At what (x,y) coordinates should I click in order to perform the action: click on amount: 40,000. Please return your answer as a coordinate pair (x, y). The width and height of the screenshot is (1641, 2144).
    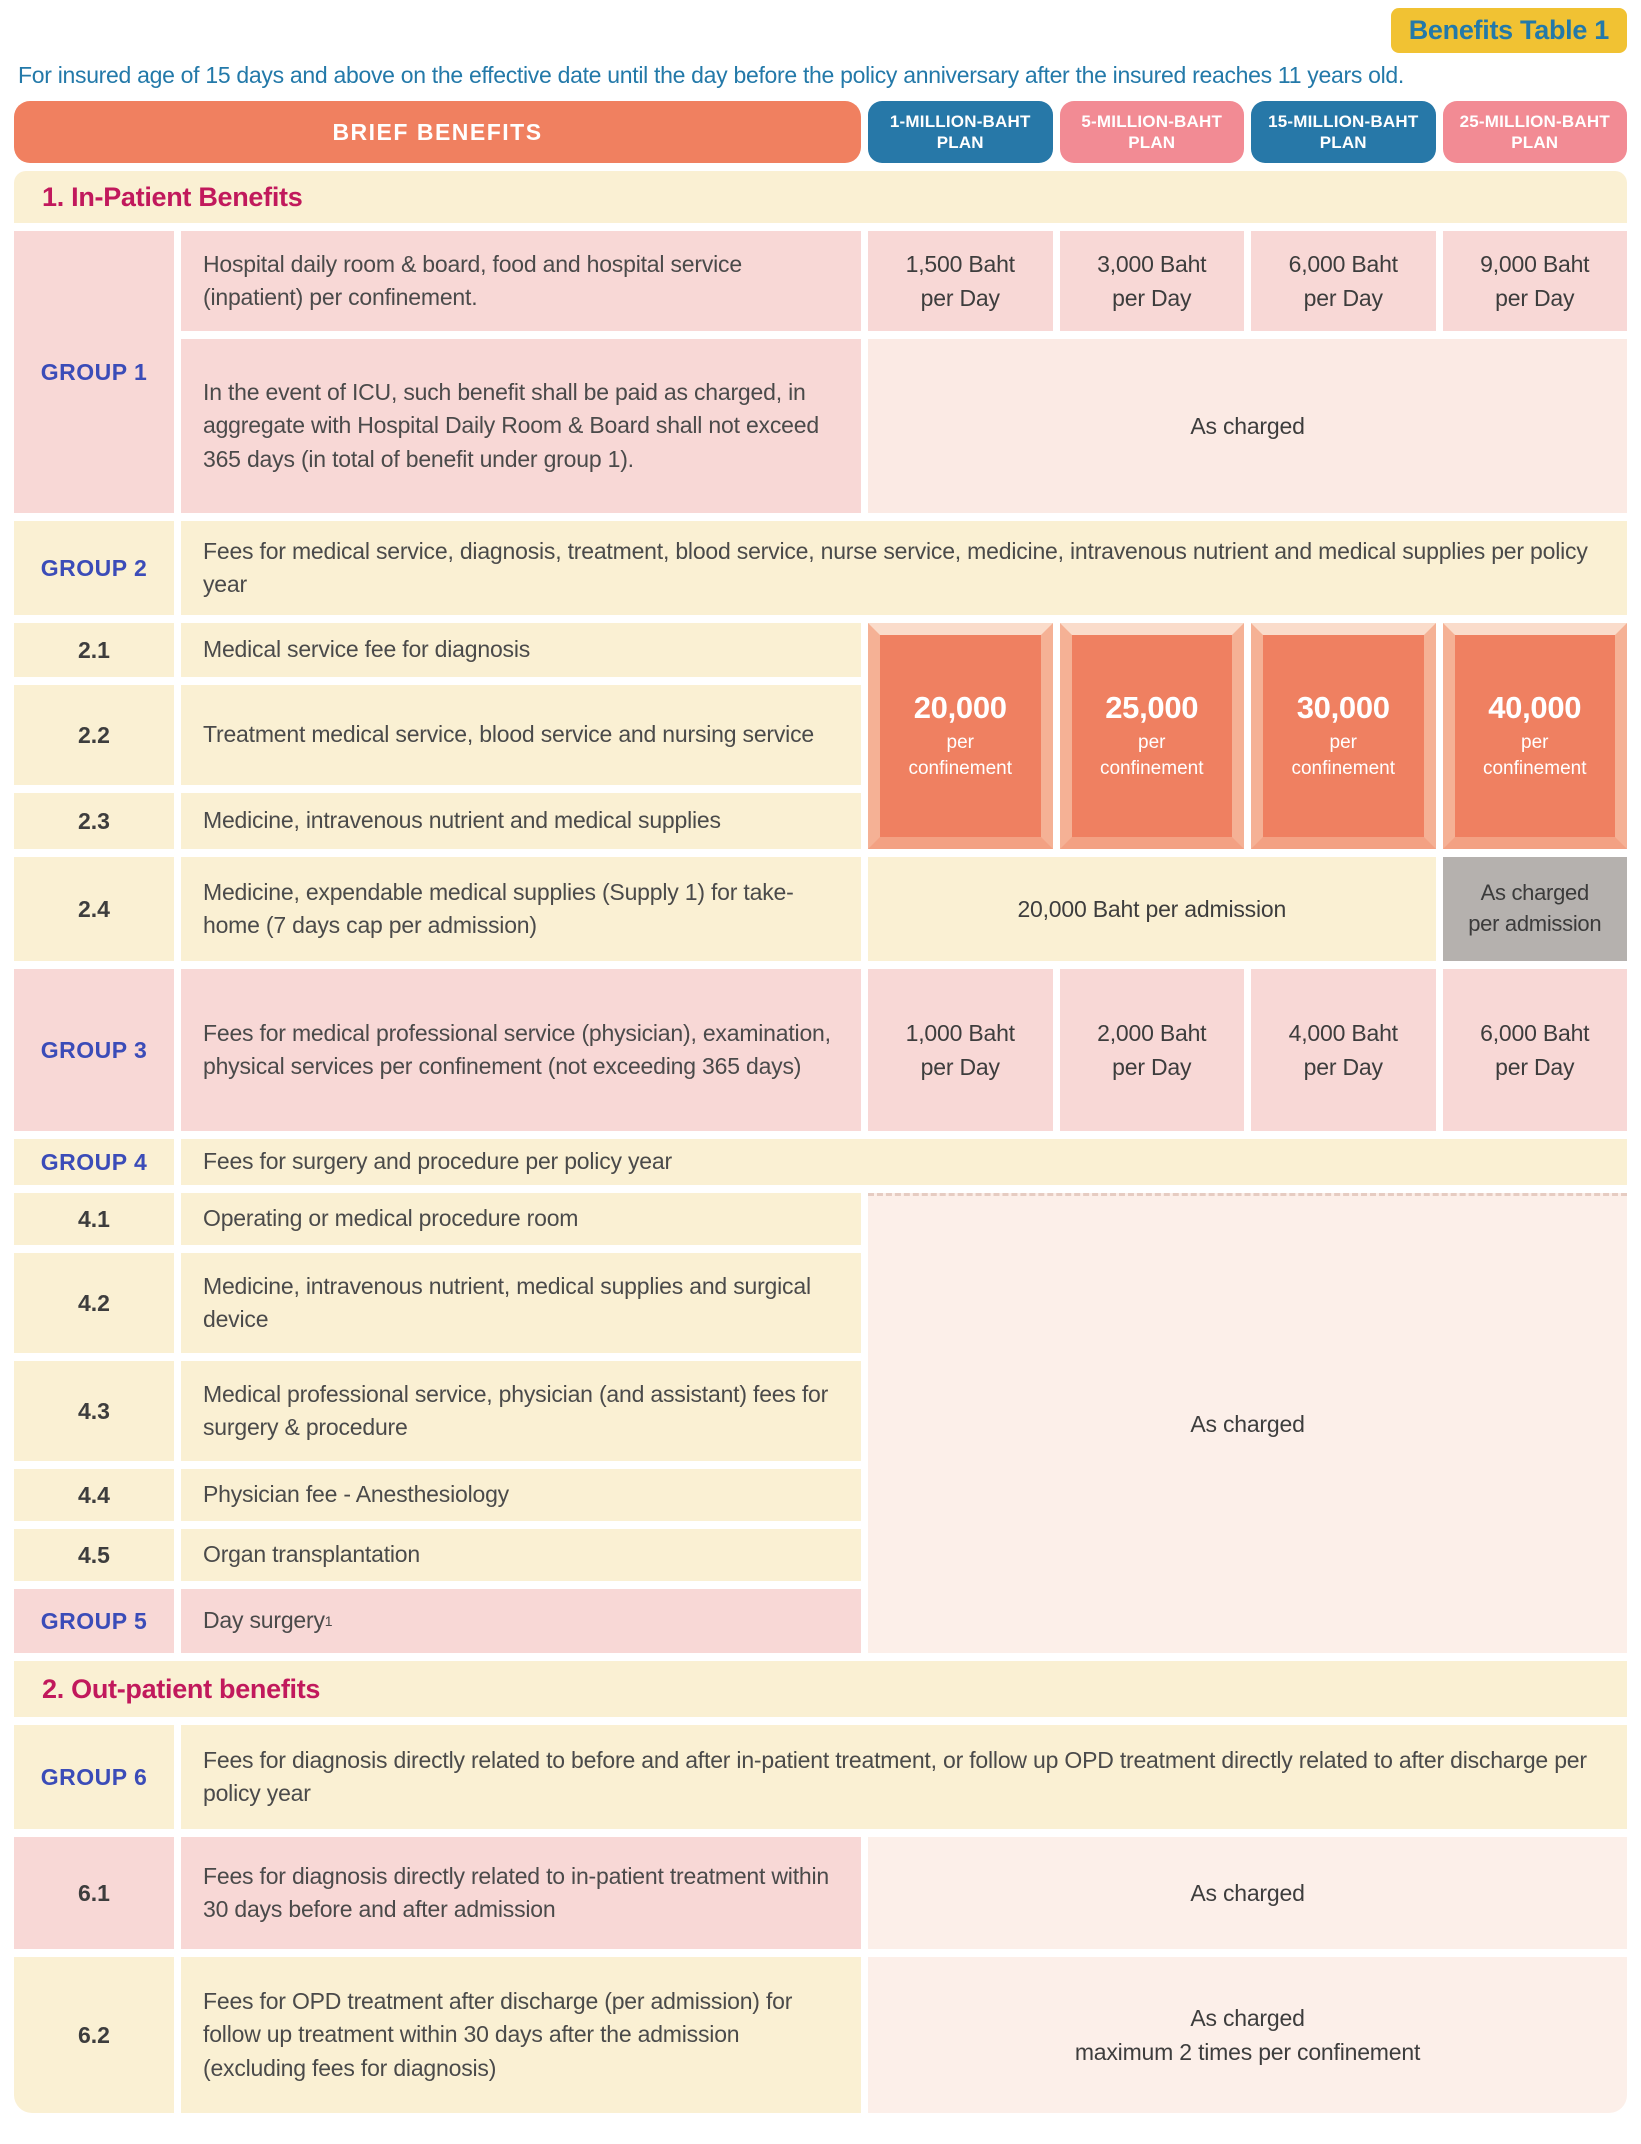
    Looking at the image, I should click on (1535, 708).